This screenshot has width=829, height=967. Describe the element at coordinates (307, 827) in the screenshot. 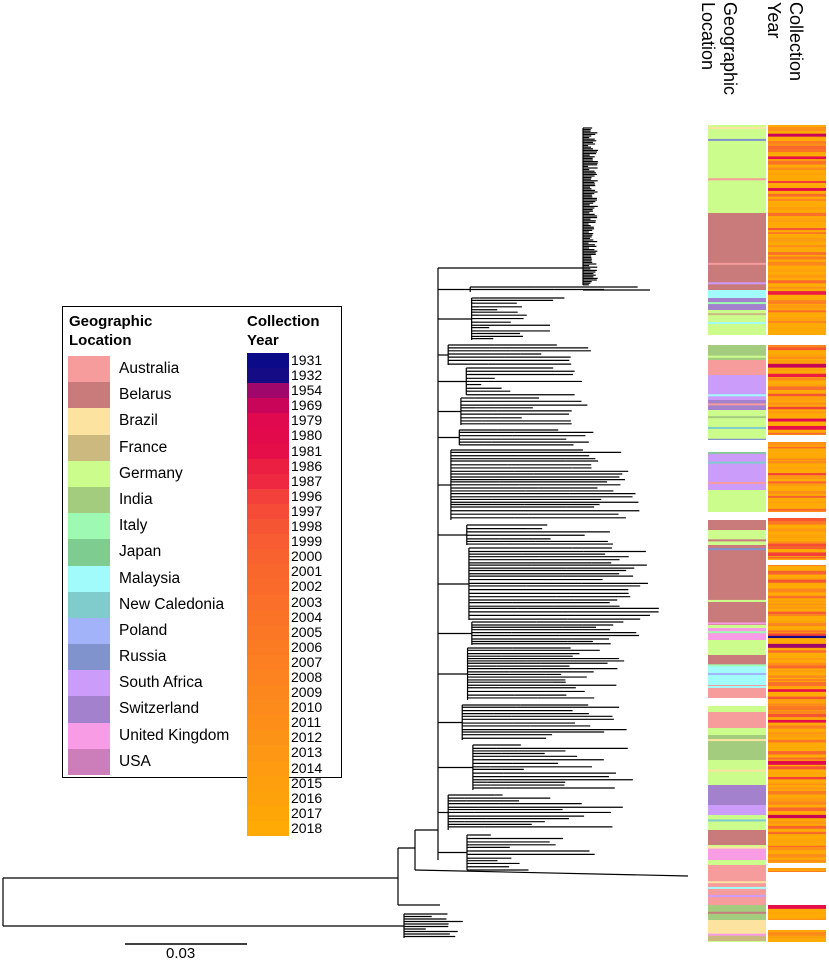

I see `year-legend-label: 2018` at that location.